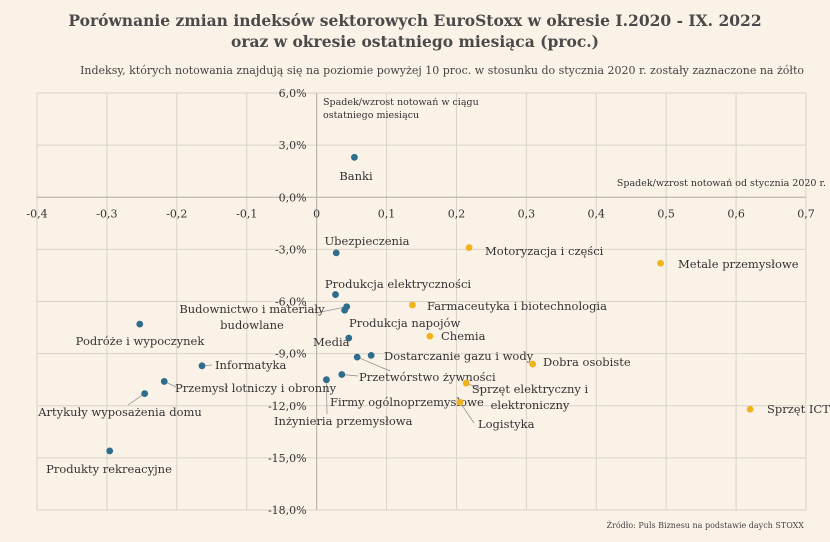  I want to click on data-label: Banki, so click(356, 176).